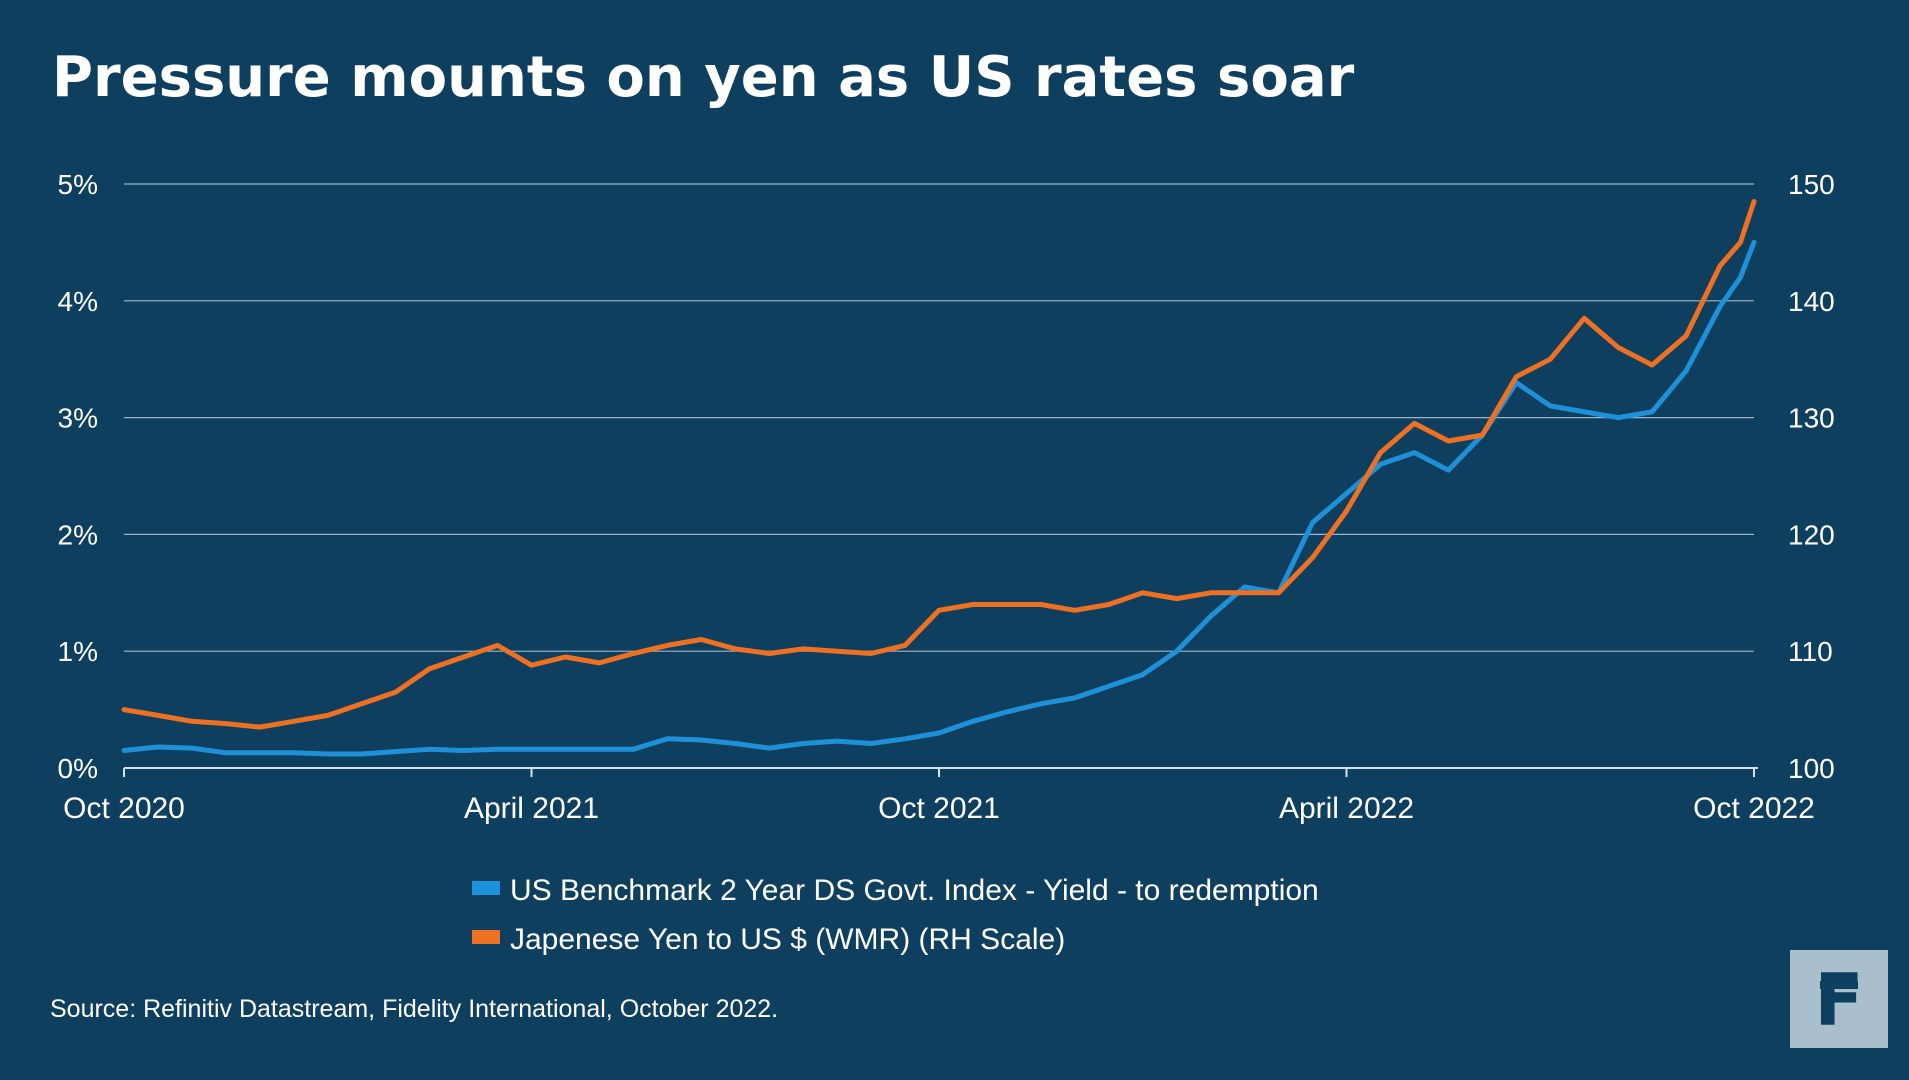  I want to click on y-left-tick-label: 2%, so click(78, 534).